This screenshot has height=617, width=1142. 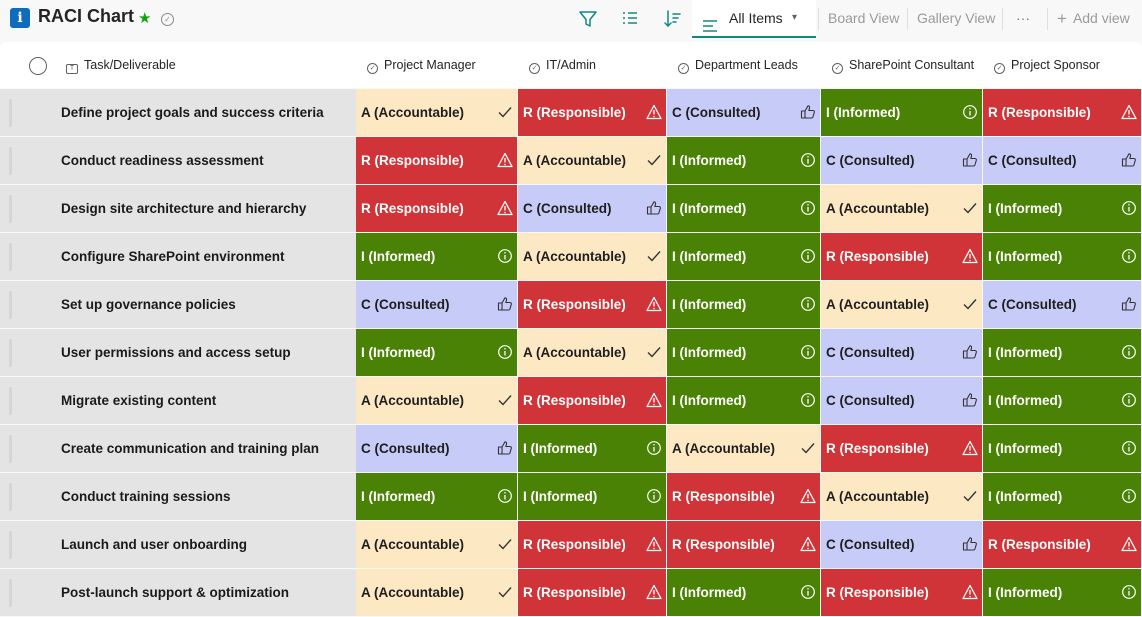 I want to click on list-title: RACI Chart, so click(x=86, y=16).